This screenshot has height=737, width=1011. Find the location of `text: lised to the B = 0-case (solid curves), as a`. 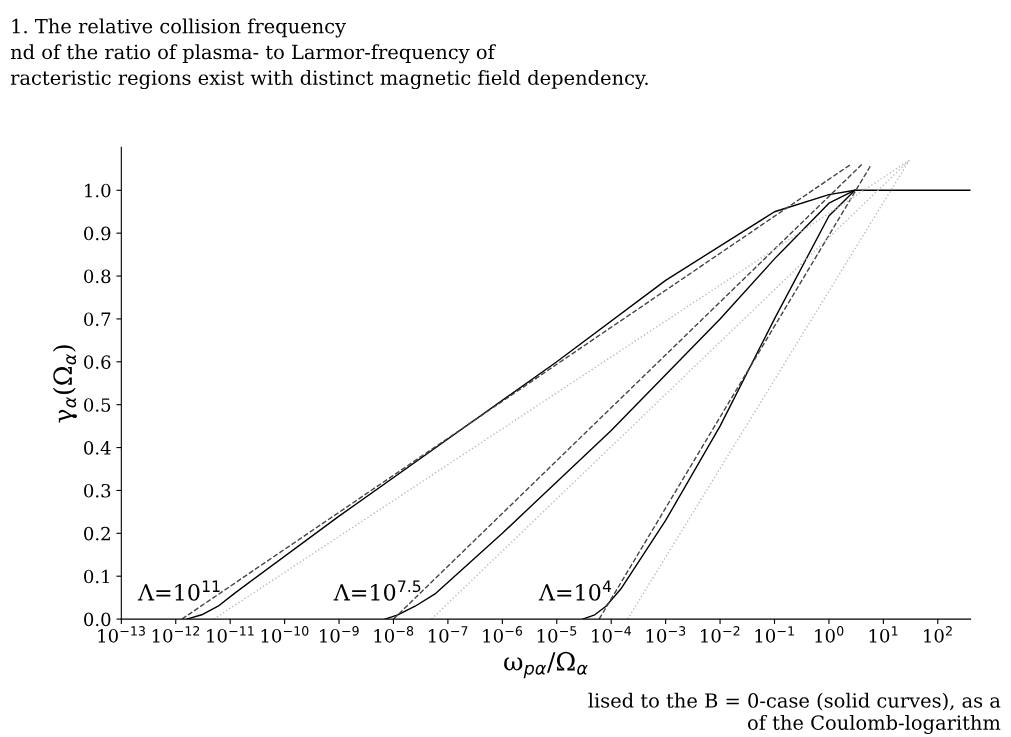

text: lised to the B = 0-case (solid curves), as a is located at coordinates (794, 701).